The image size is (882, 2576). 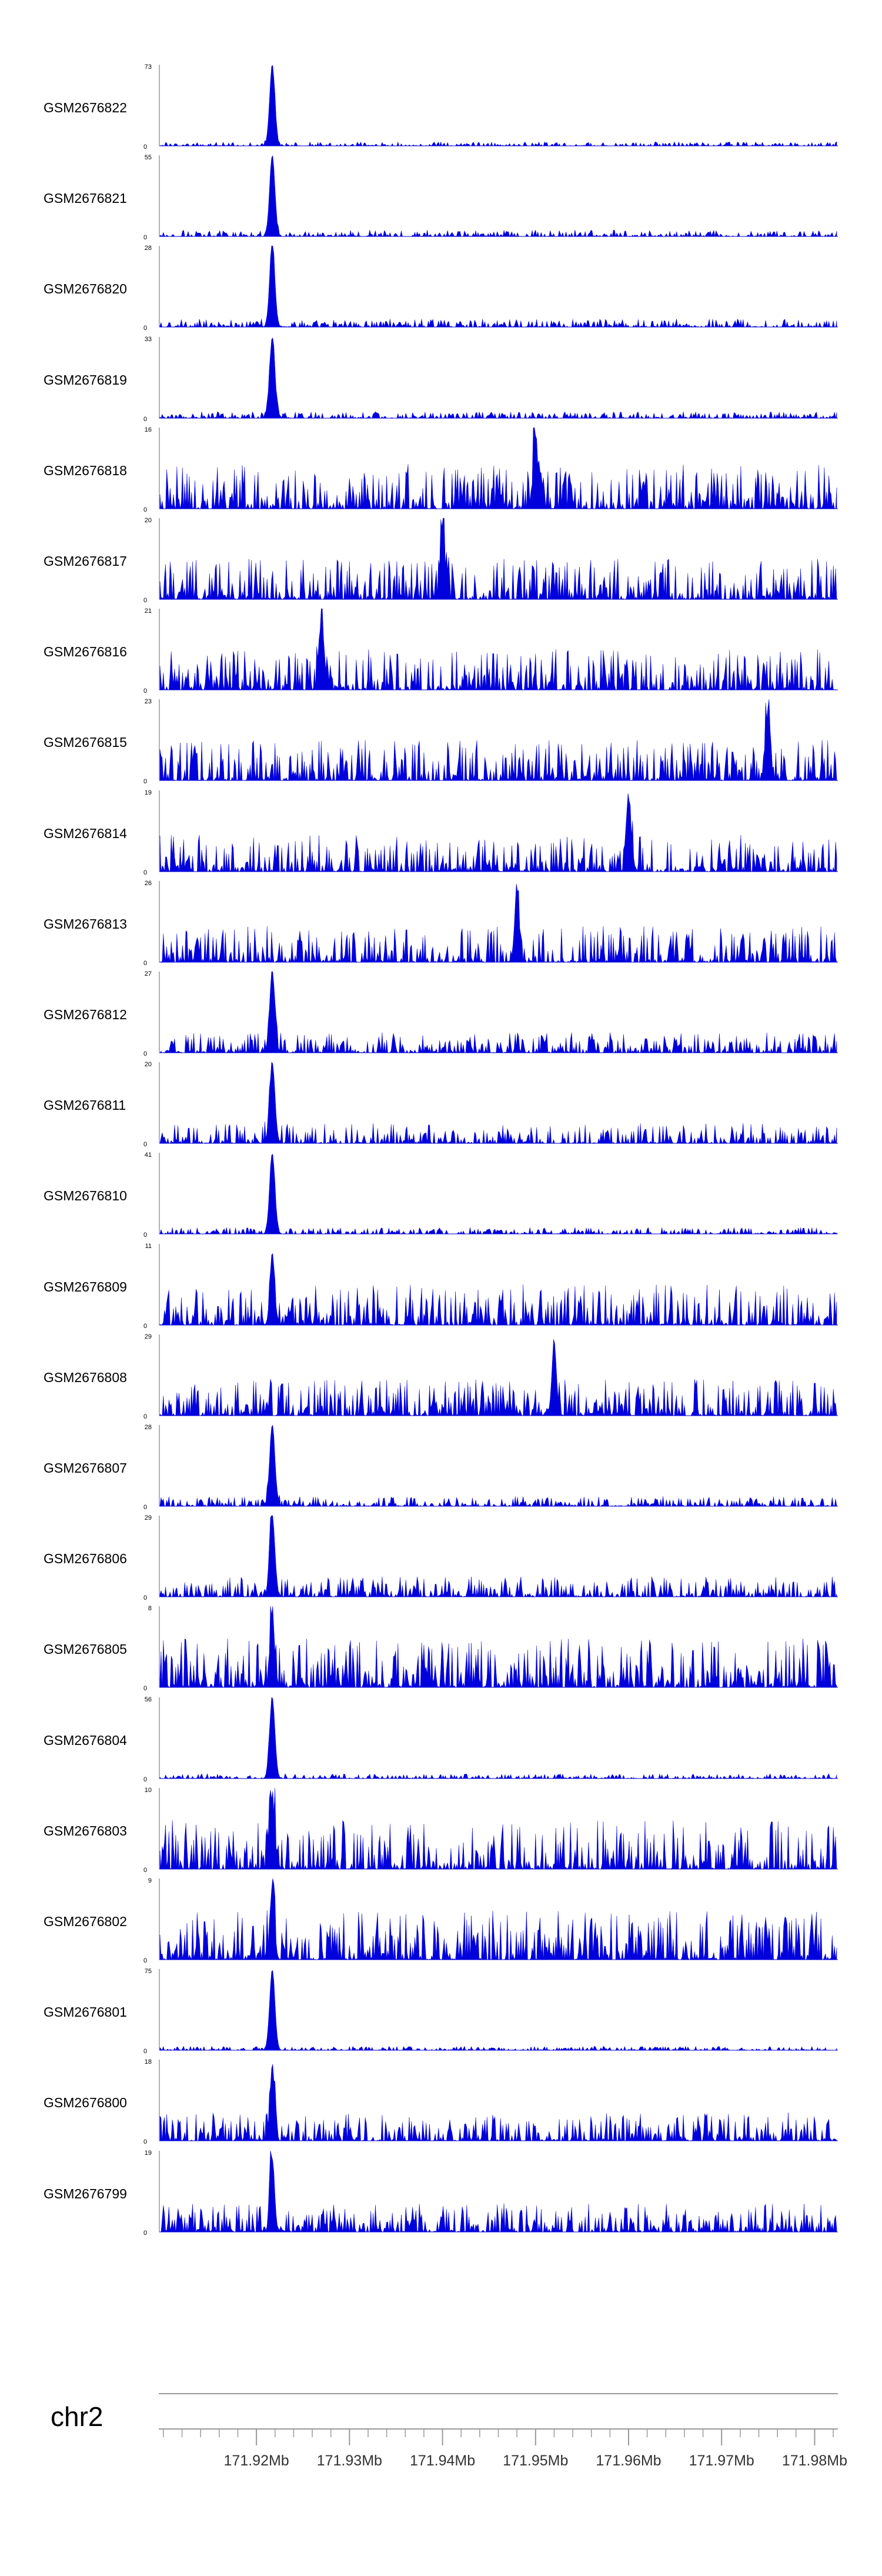 I want to click on track-label: GSM2676817, so click(x=85, y=561).